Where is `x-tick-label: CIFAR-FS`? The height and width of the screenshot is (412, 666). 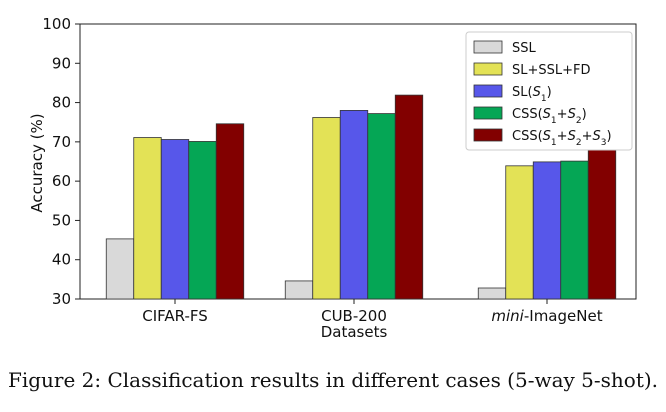 x-tick-label: CIFAR-FS is located at coordinates (175, 316).